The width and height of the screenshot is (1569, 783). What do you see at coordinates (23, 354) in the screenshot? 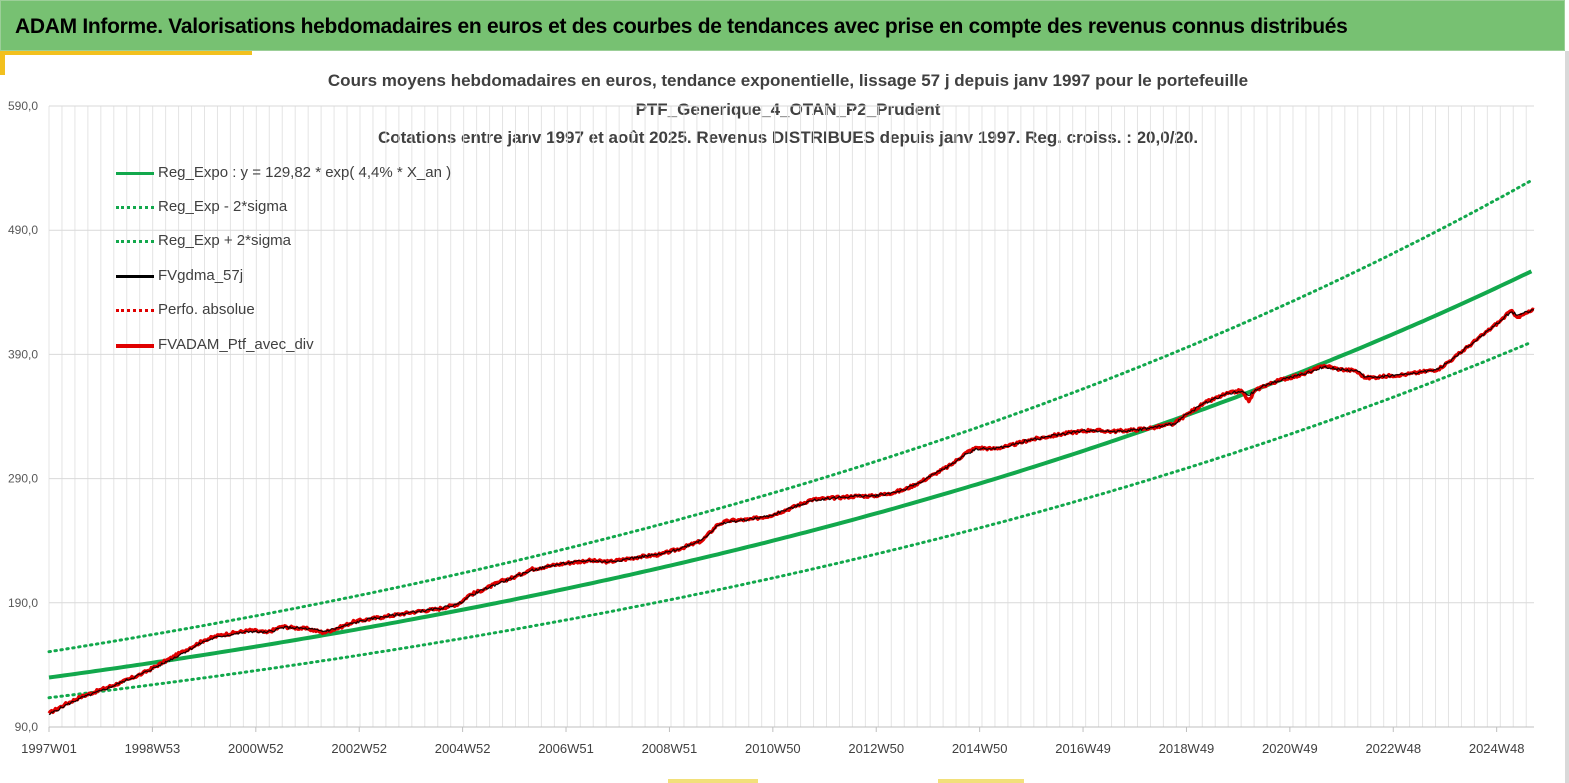
I see `y-tick-label: 390,0` at bounding box center [23, 354].